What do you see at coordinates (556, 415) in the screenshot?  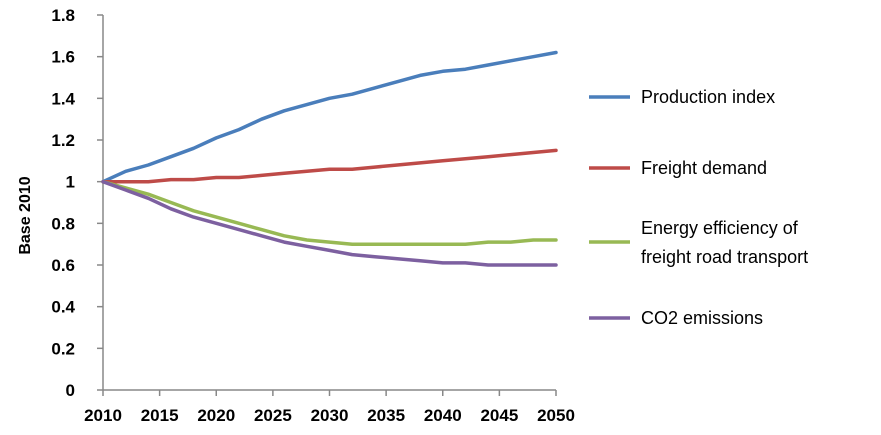 I see `x-tick-label: 2050` at bounding box center [556, 415].